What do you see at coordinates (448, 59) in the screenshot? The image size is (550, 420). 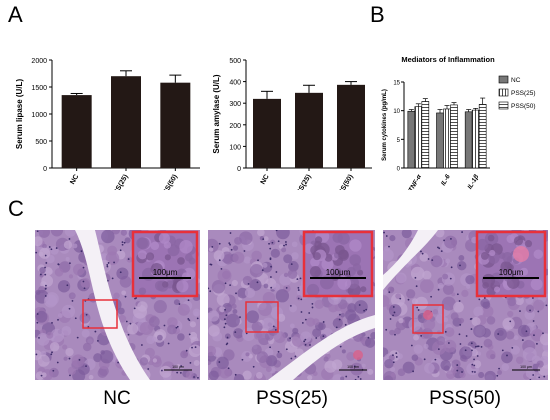 I see `cytokine-chart-title: Mediators of Inflammation` at bounding box center [448, 59].